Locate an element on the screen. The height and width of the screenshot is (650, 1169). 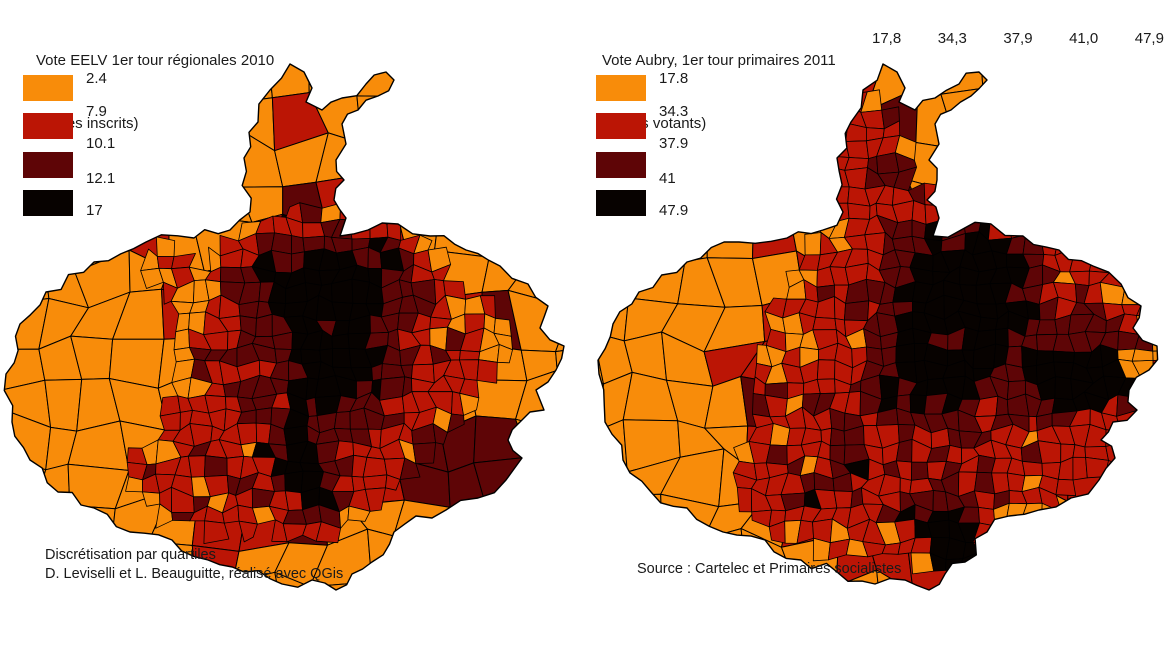
right-map-title-line1: Vote Aubry, 1er tour primaires 2011 is located at coordinates (719, 60).